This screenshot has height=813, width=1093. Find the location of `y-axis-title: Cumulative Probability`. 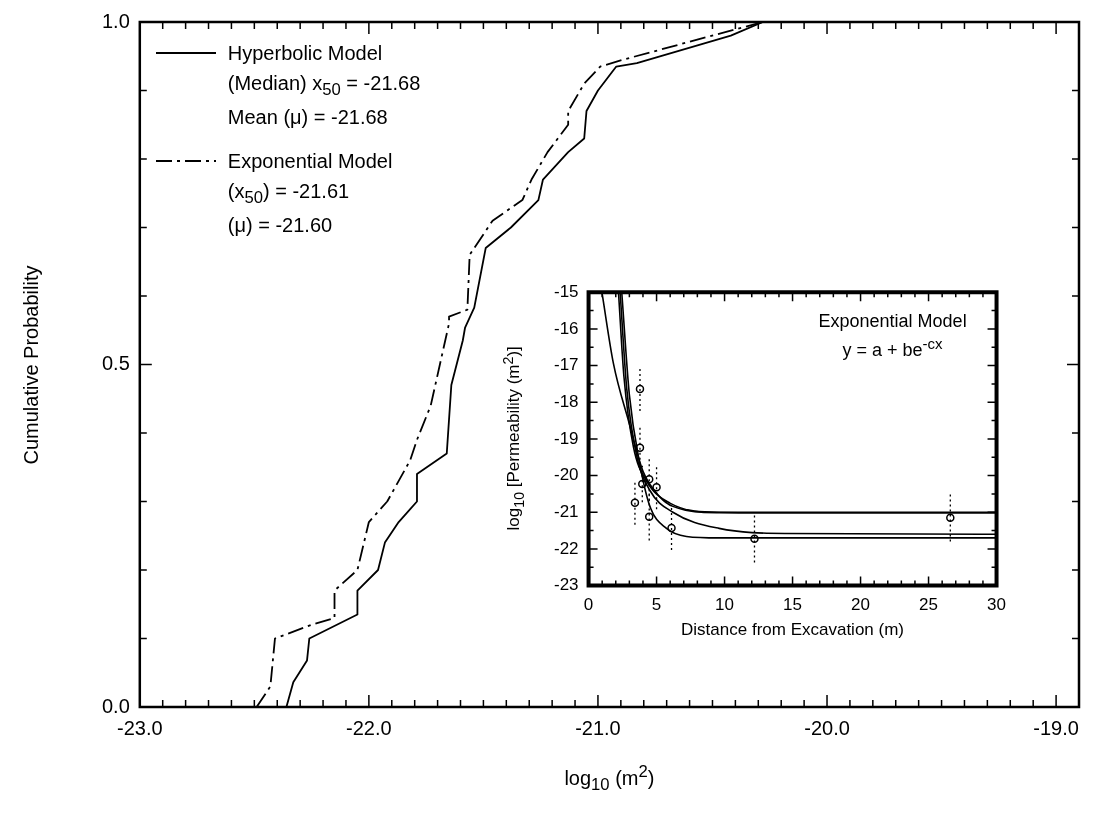

y-axis-title: Cumulative Probability is located at coordinates (30, 364).